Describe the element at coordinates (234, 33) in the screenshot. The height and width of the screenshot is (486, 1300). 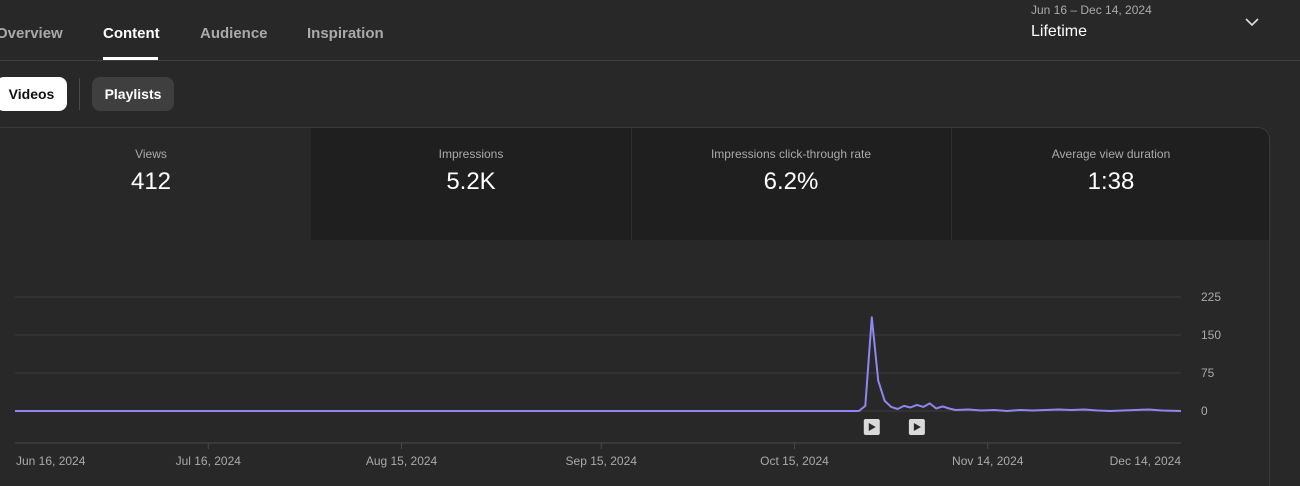
I see `tab-audience: Audience` at that location.